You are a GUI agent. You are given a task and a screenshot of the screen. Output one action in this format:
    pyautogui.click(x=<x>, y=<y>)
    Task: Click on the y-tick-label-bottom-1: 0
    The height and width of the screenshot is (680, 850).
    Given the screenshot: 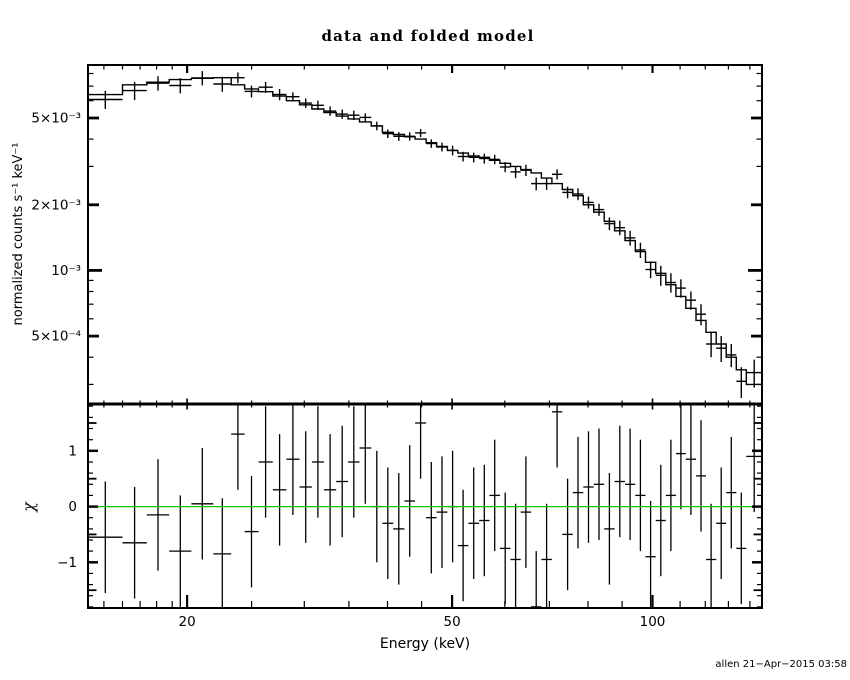 What is the action you would take?
    pyautogui.click(x=72, y=507)
    